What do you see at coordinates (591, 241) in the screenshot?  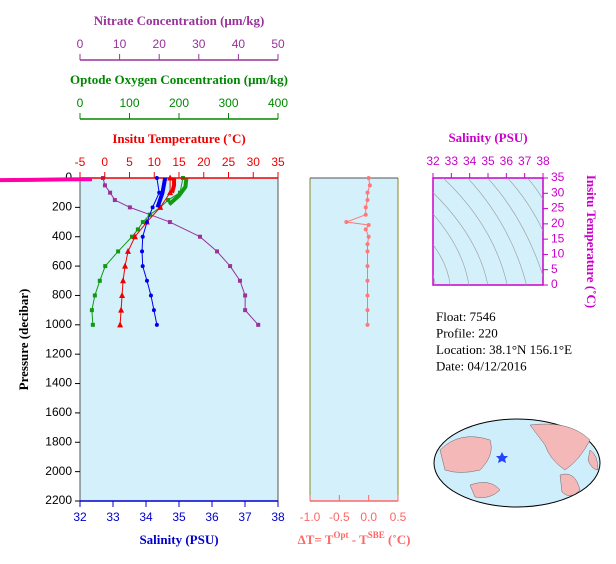 I see `y-axis-title: Insitu Temperature (˚C)` at bounding box center [591, 241].